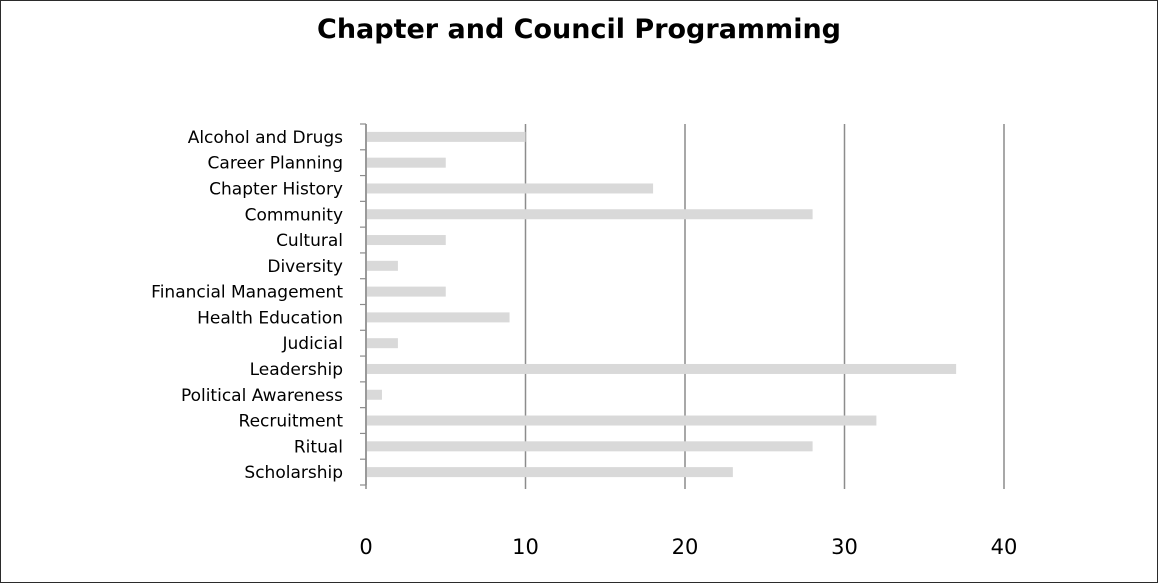 The width and height of the screenshot is (1158, 583). I want to click on category-label: Community, so click(294, 215).